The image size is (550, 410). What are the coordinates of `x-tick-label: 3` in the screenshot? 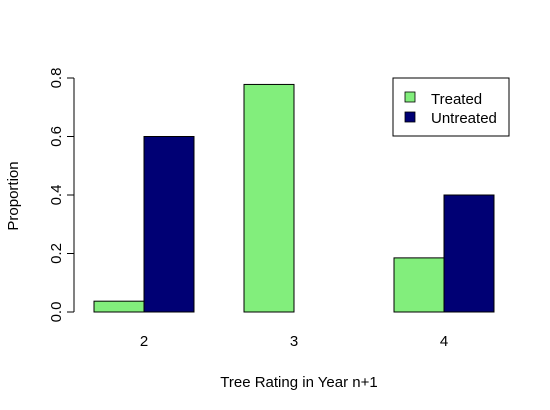 It's located at (294, 341).